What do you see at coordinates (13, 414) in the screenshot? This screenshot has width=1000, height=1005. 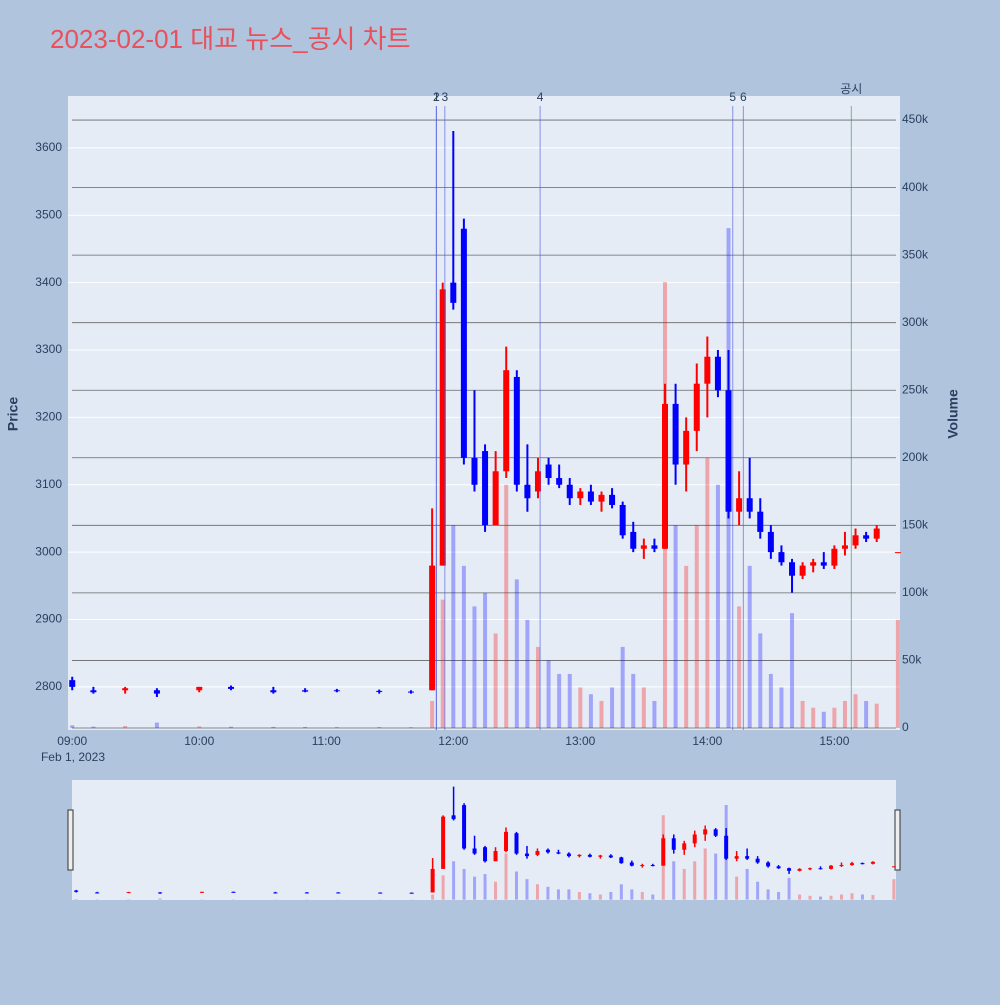 I see `y-axis-title: Price` at bounding box center [13, 414].